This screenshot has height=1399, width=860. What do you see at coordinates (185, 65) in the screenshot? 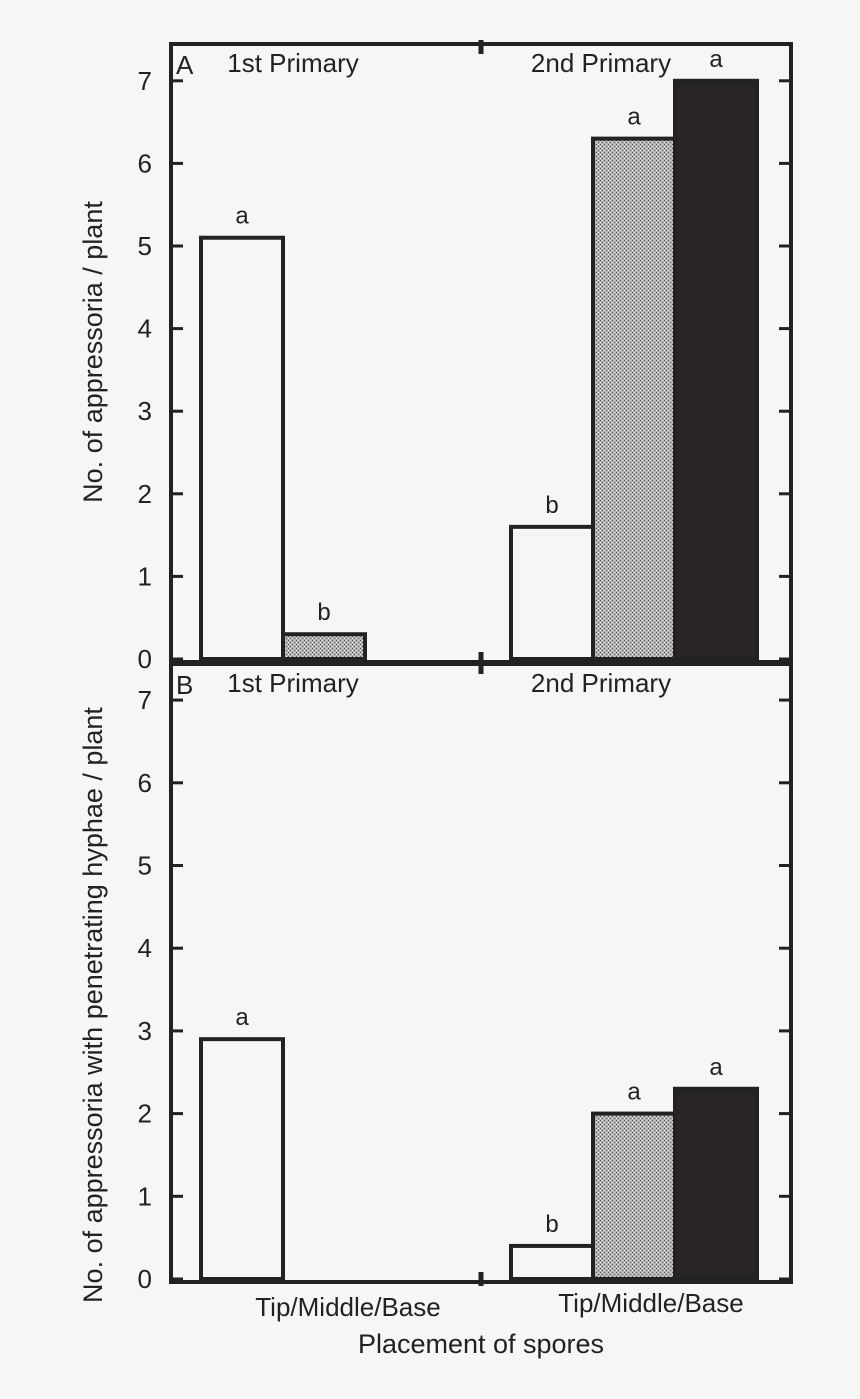
I see `panel-letter: A` at bounding box center [185, 65].